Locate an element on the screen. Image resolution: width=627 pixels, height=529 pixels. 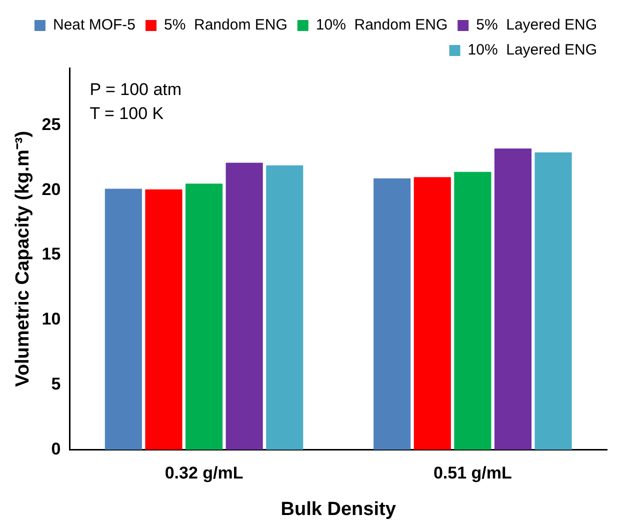
y-tick-label: 25 is located at coordinates (51, 124).